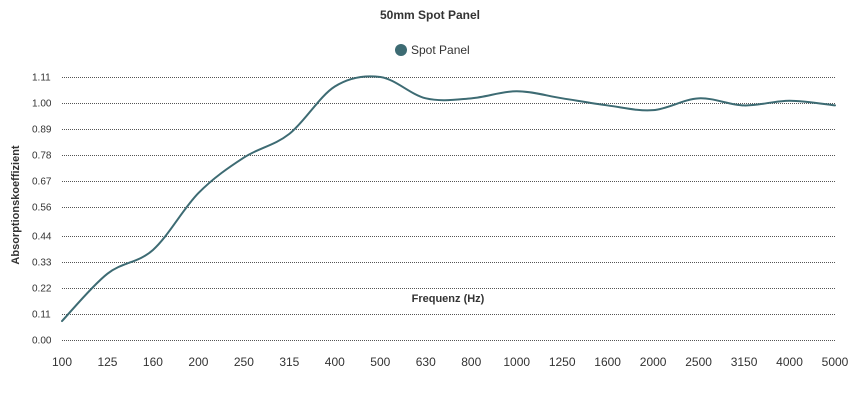 This screenshot has height=400, width=860. Describe the element at coordinates (42, 341) in the screenshot. I see `y-tick-label: 0.00` at that location.